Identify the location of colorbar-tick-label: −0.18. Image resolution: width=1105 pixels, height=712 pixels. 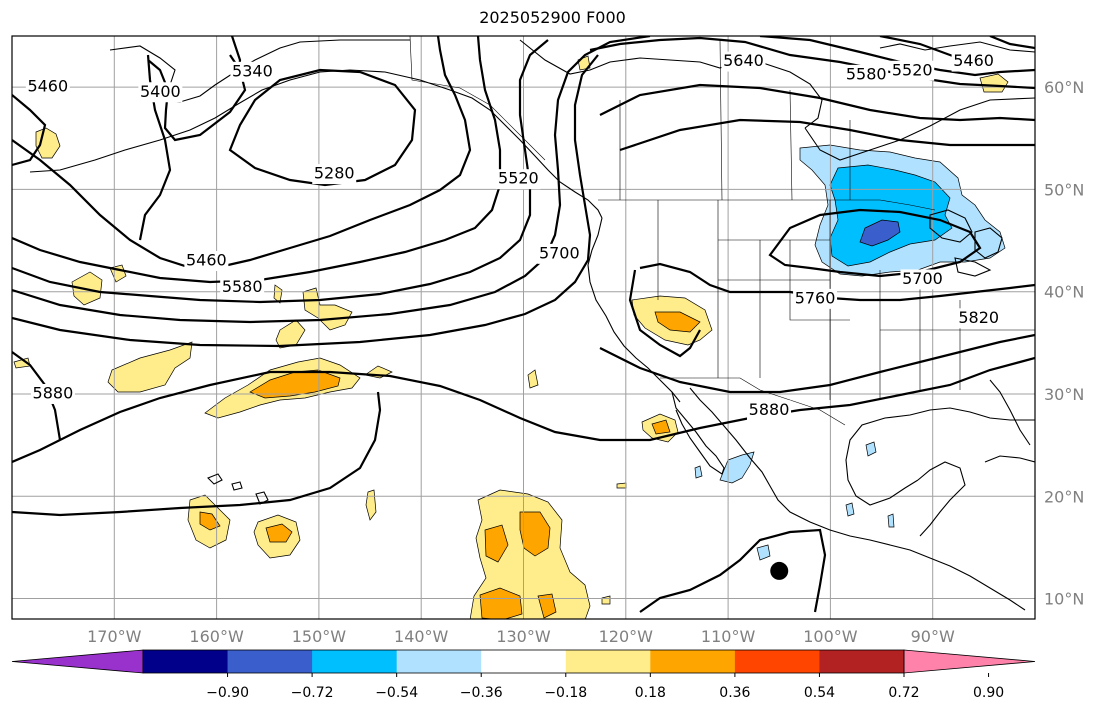
(565, 693).